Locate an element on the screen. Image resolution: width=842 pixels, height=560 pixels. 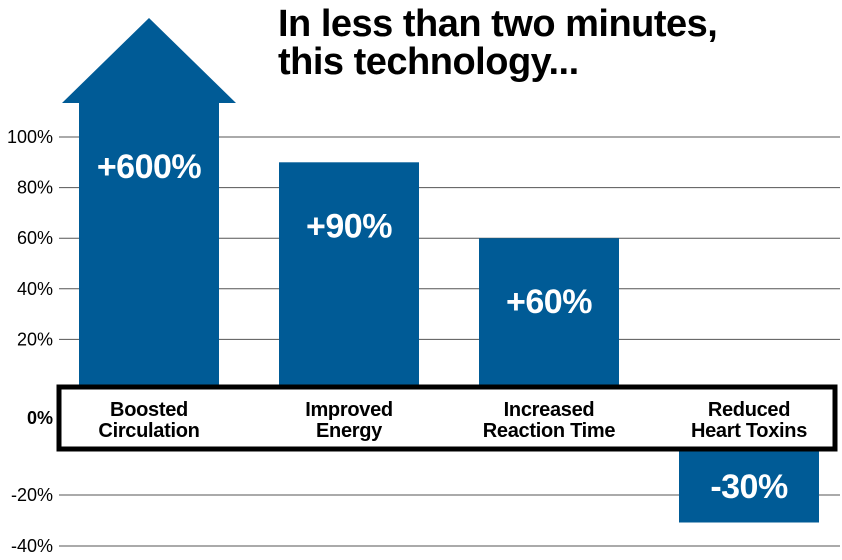
category-label: Increased is located at coordinates (549, 410).